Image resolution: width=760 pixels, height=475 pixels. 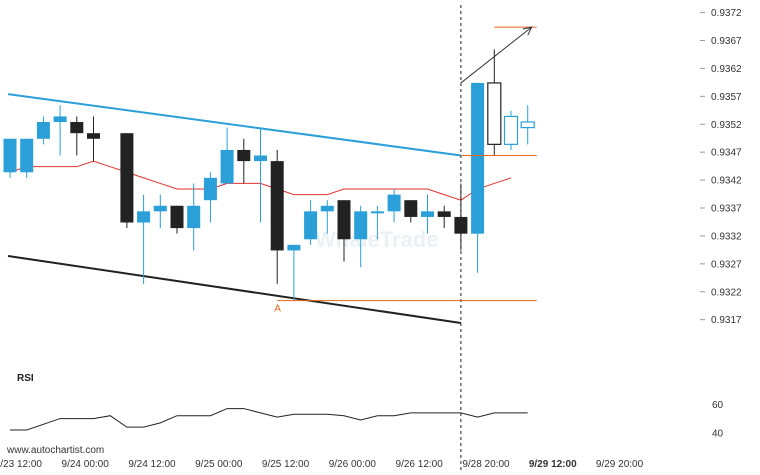 What do you see at coordinates (420, 464) in the screenshot?
I see `time-tick-label: 9/26 12:00` at bounding box center [420, 464].